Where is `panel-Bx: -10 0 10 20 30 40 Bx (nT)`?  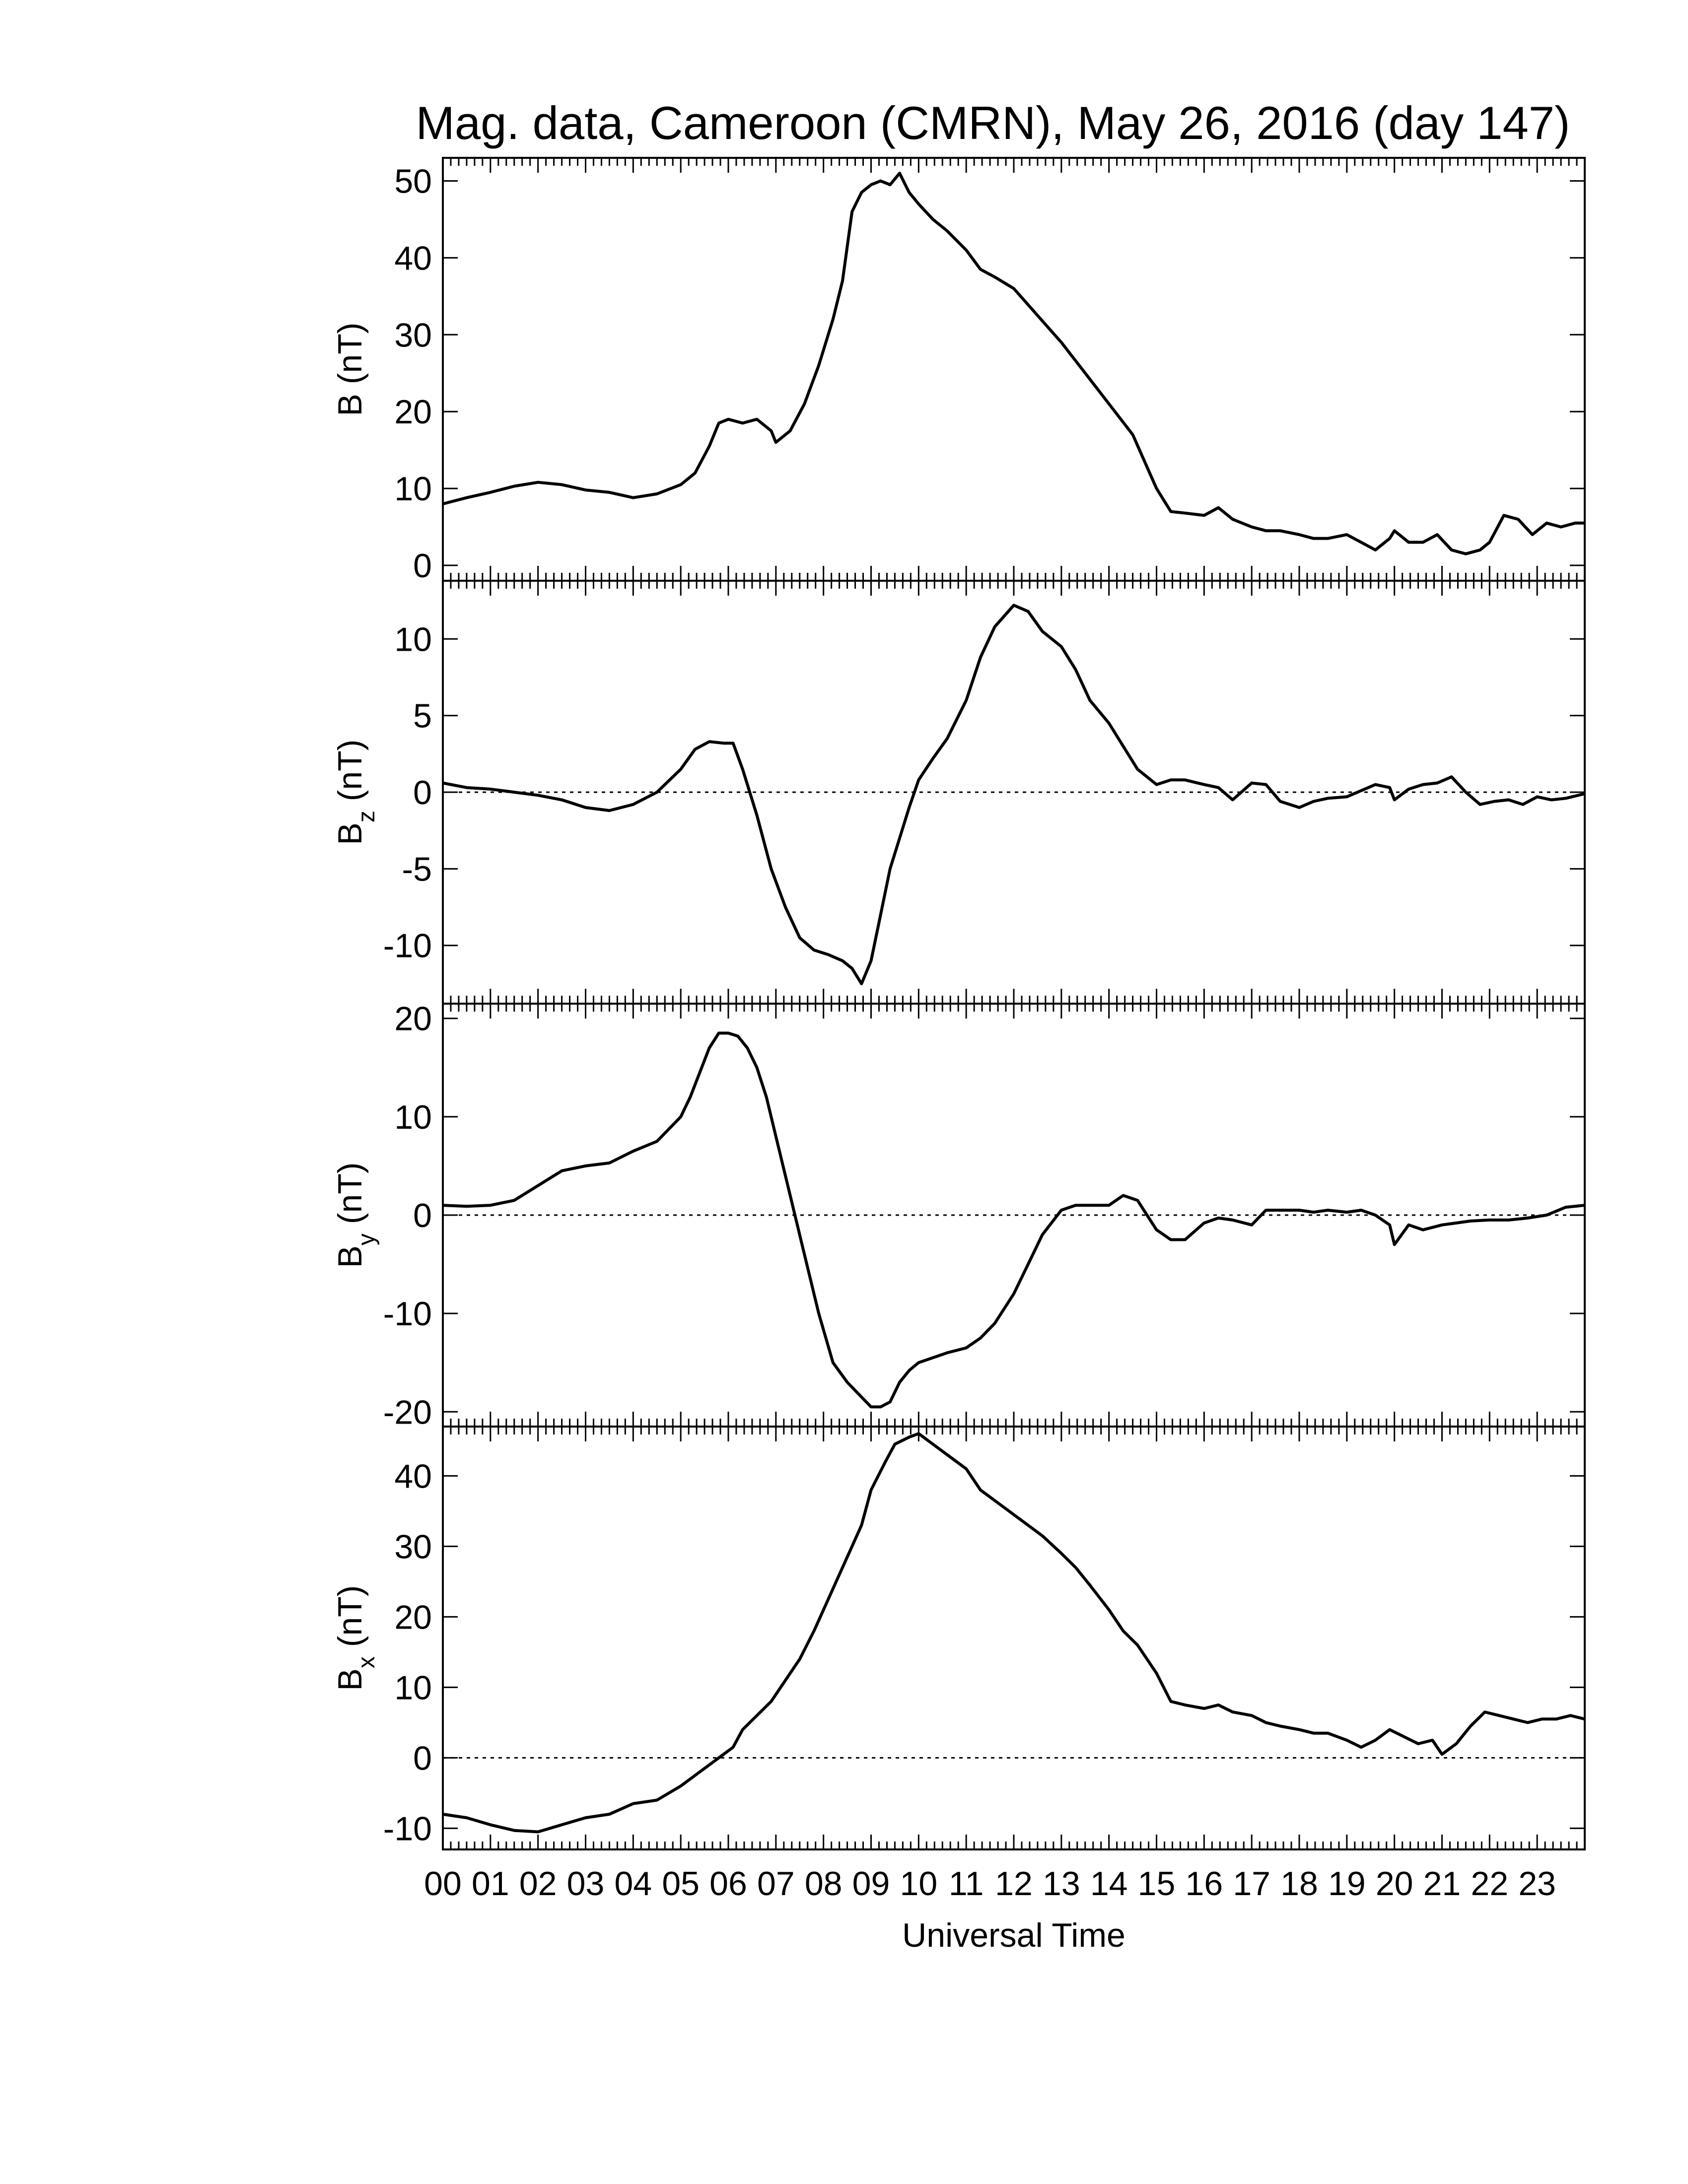
panel-Bx: -10 0 10 20 30 40 Bx (nT) is located at coordinates (958, 1638).